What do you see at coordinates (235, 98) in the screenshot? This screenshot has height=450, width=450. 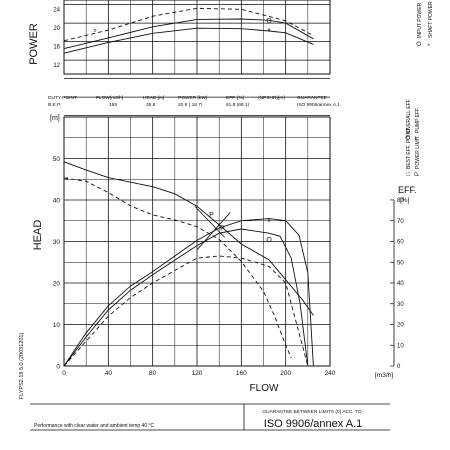 I see `col-header-eff: EFF. [%]` at bounding box center [235, 98].